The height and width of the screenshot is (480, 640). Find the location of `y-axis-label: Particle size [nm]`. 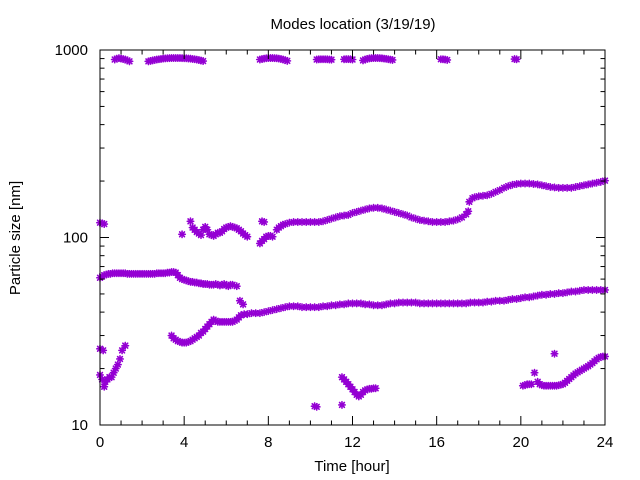

y-axis-label: Particle size [nm] is located at coordinates (15, 238).